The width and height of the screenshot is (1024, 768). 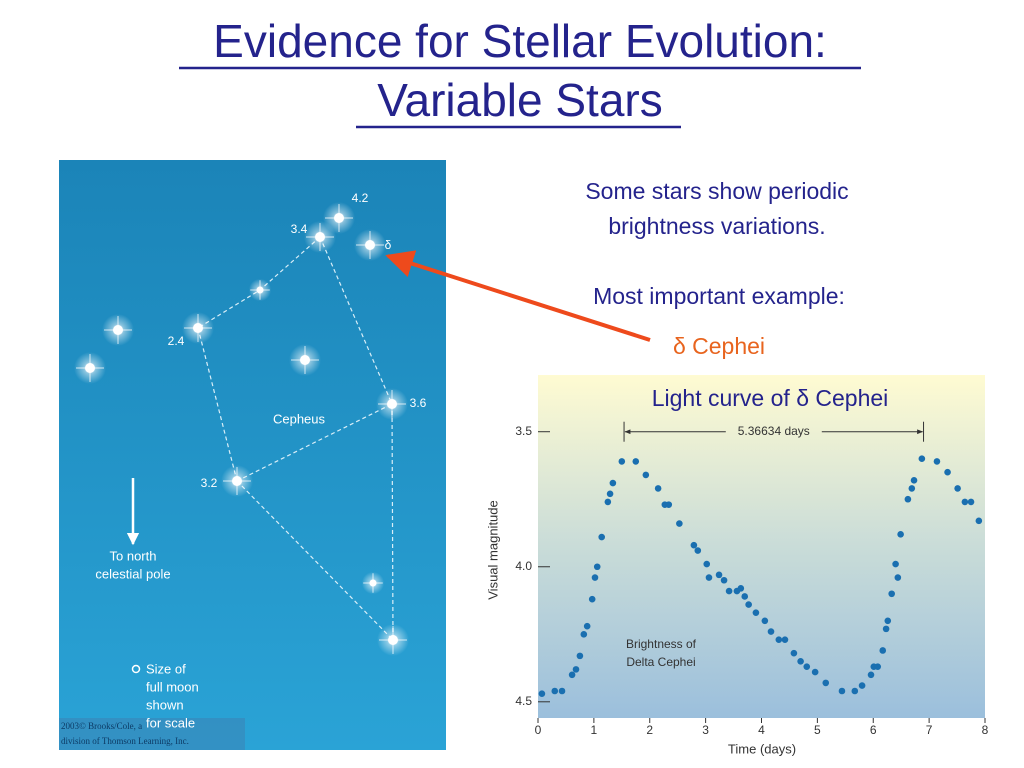 What do you see at coordinates (770, 398) in the screenshot?
I see `chart-title: Light curve of δ Cephei` at bounding box center [770, 398].